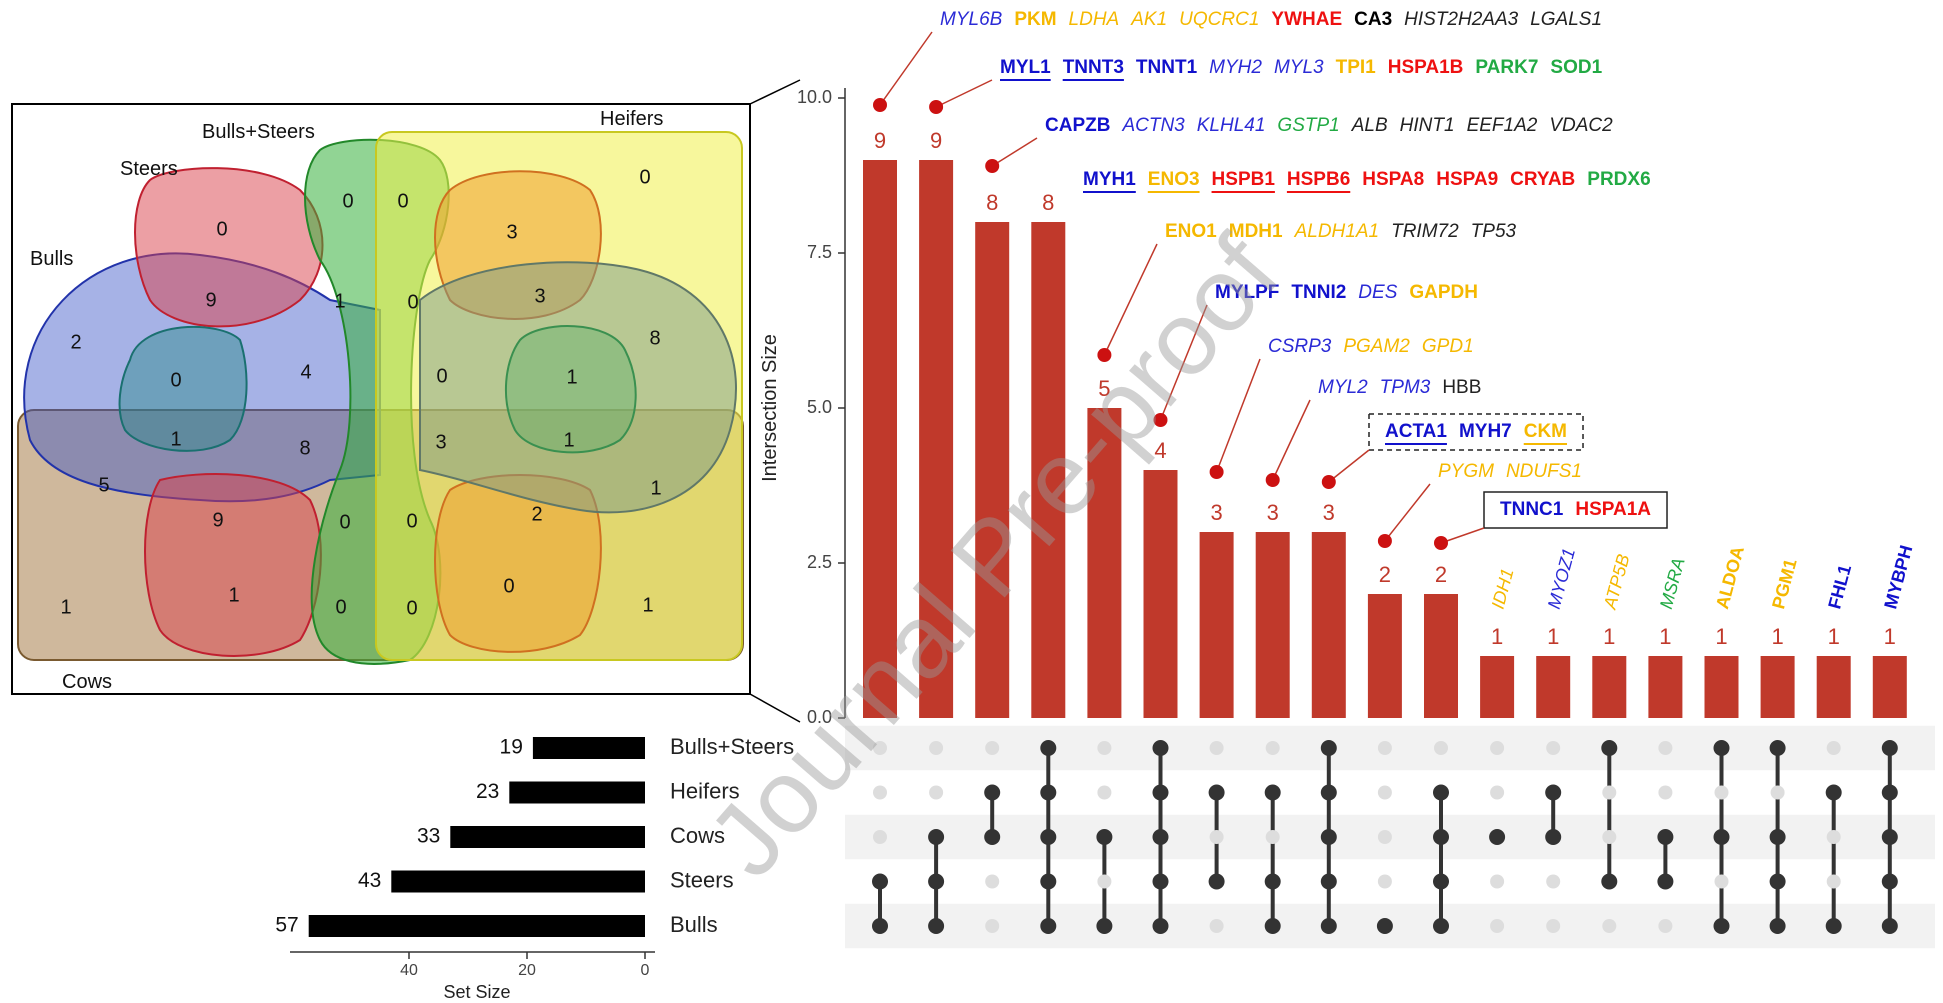 Image resolution: width=1943 pixels, height=1003 pixels. What do you see at coordinates (1318, 292) in the screenshot?
I see `gene-label: TNNI2` at bounding box center [1318, 292].